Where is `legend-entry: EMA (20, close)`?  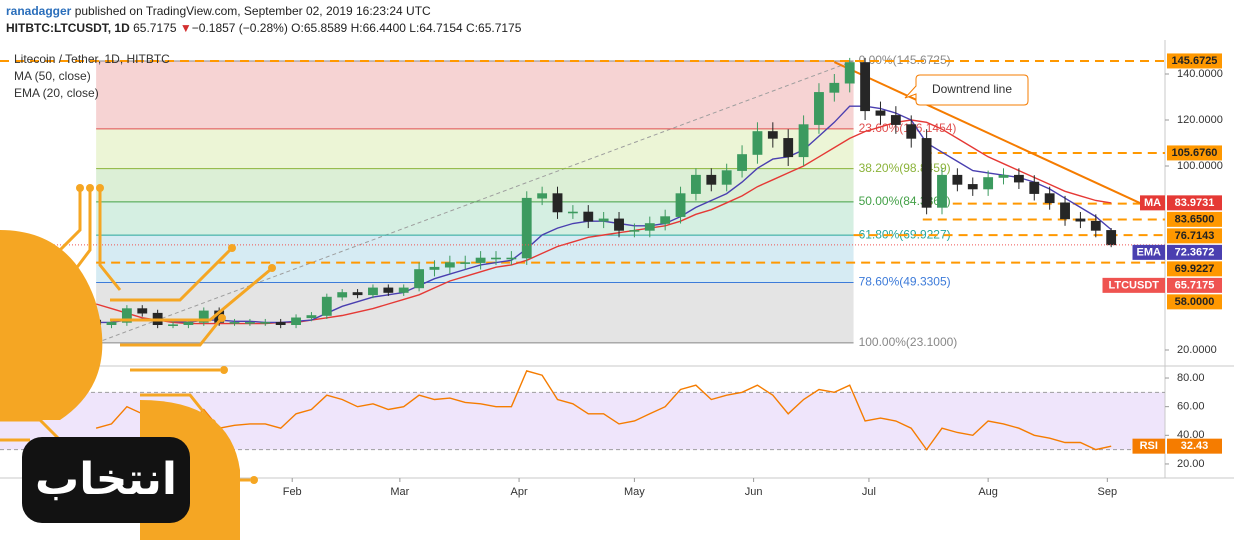
legend-entry: EMA (20, close) is located at coordinates (56, 93).